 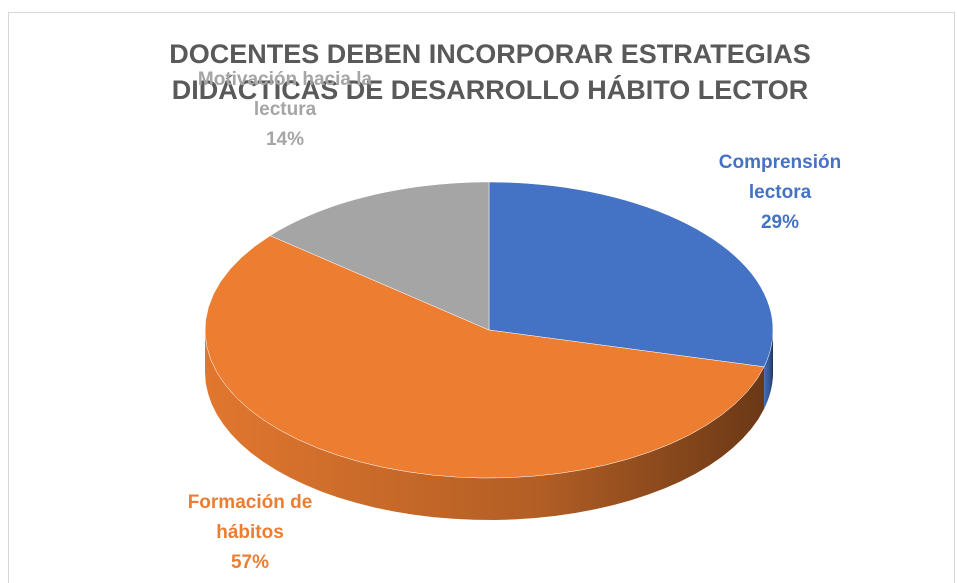 I want to click on data-label: Formación de hábitos 57%, so click(x=250, y=533).